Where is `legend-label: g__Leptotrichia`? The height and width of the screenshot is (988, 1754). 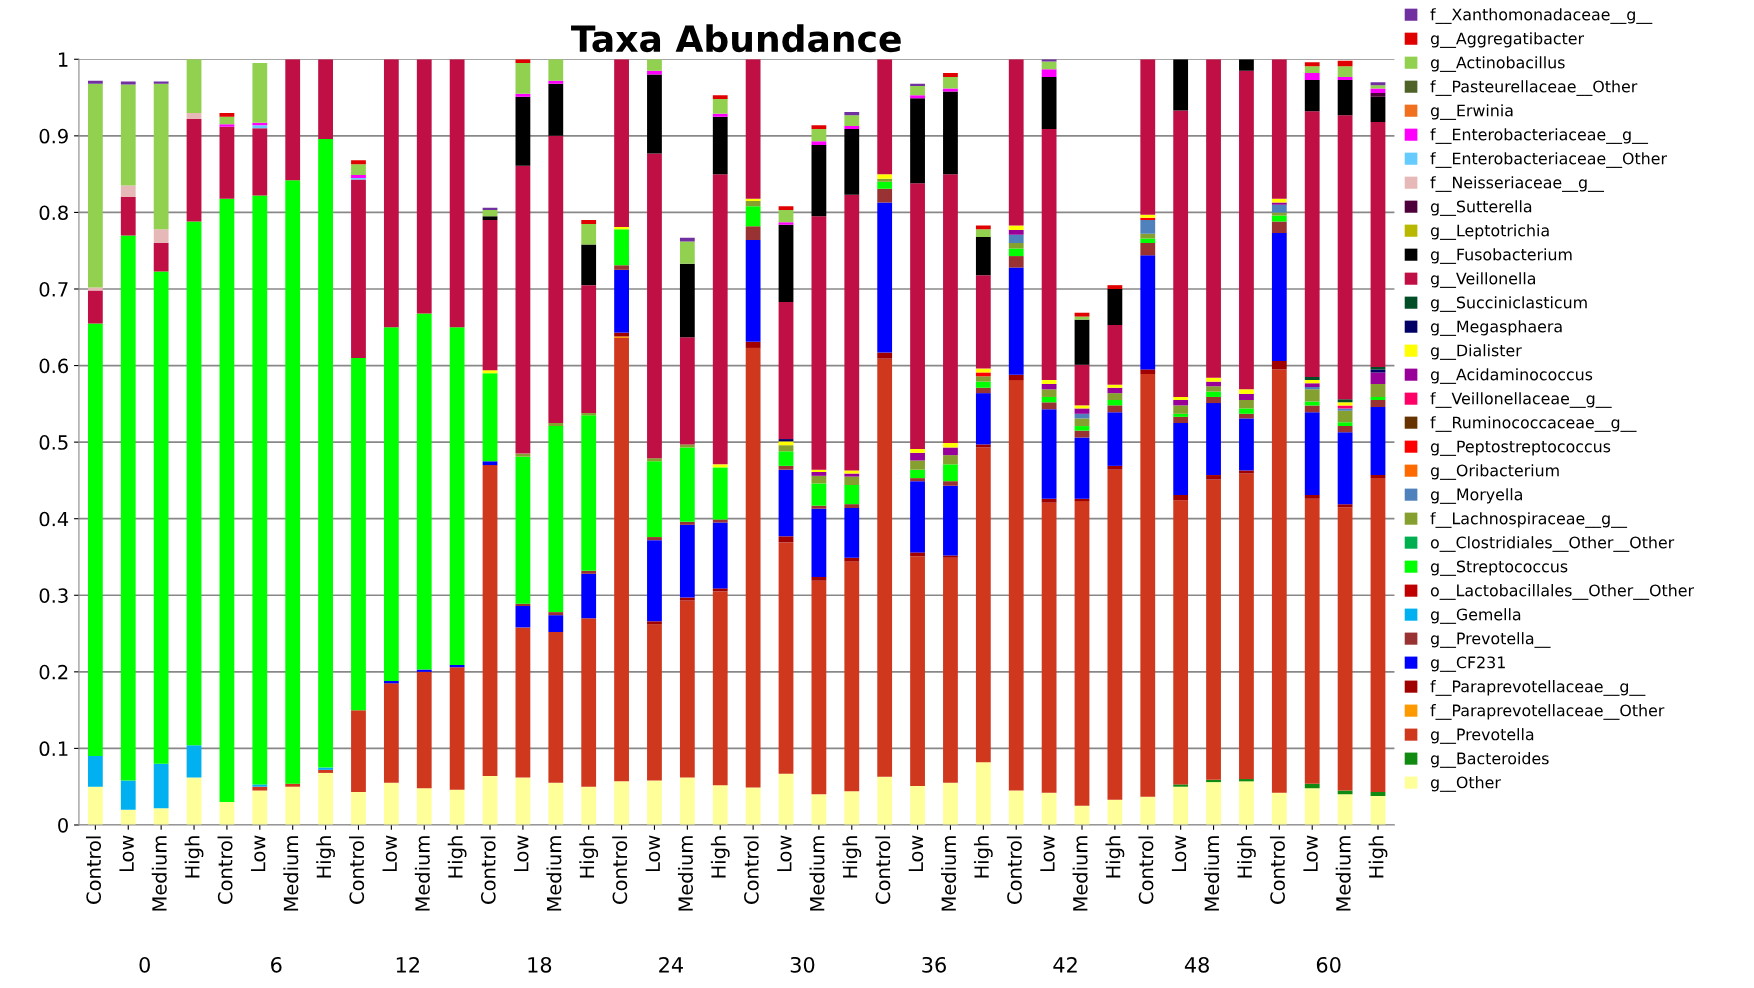 legend-label: g__Leptotrichia is located at coordinates (1489, 232).